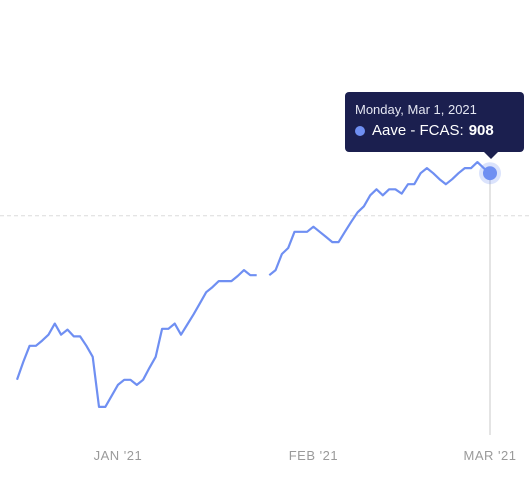 The height and width of the screenshot is (482, 532). Describe the element at coordinates (490, 173) in the screenshot. I see `hover-point` at that location.